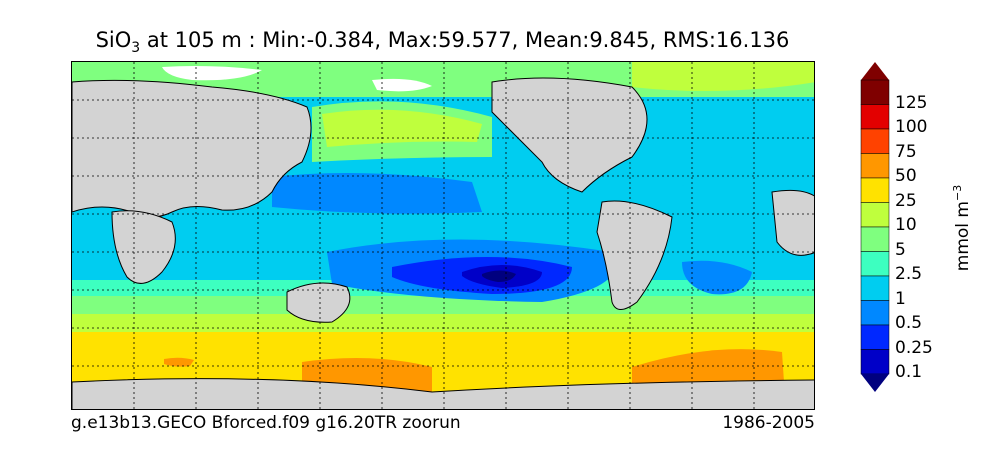  I want to click on colorbar-tick-label: 2.5, so click(909, 274).